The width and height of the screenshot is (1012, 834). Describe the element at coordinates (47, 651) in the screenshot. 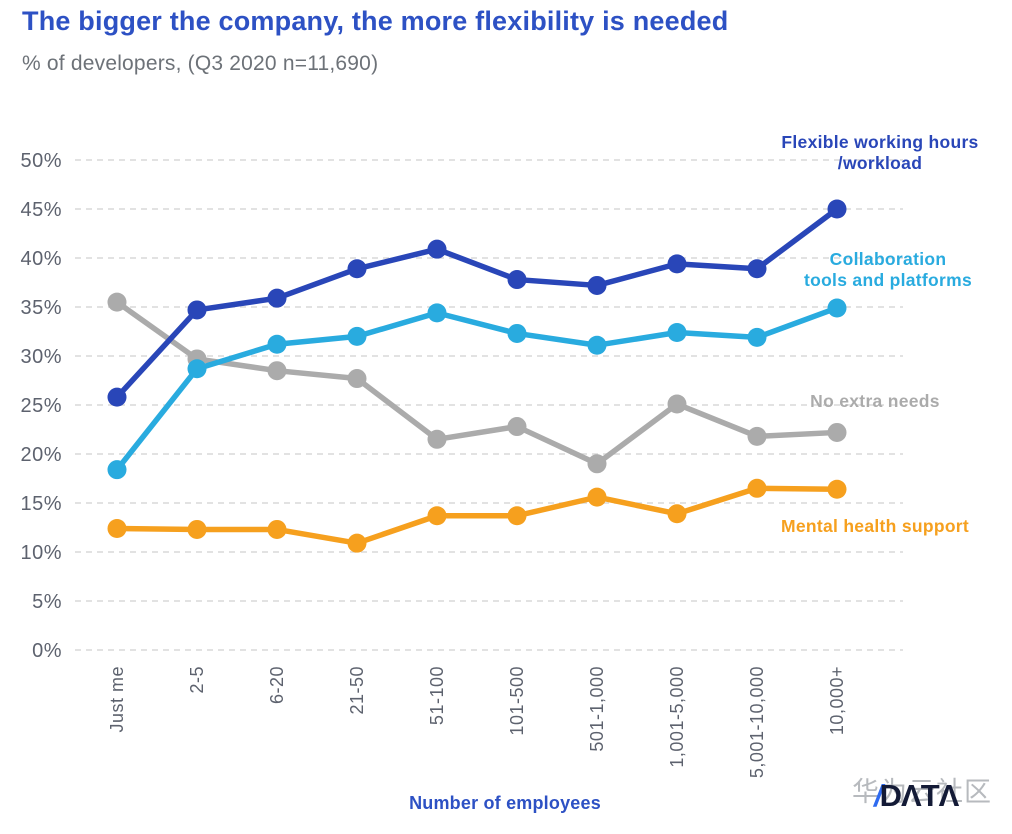

I see `y-tick-label-0: 0%` at that location.